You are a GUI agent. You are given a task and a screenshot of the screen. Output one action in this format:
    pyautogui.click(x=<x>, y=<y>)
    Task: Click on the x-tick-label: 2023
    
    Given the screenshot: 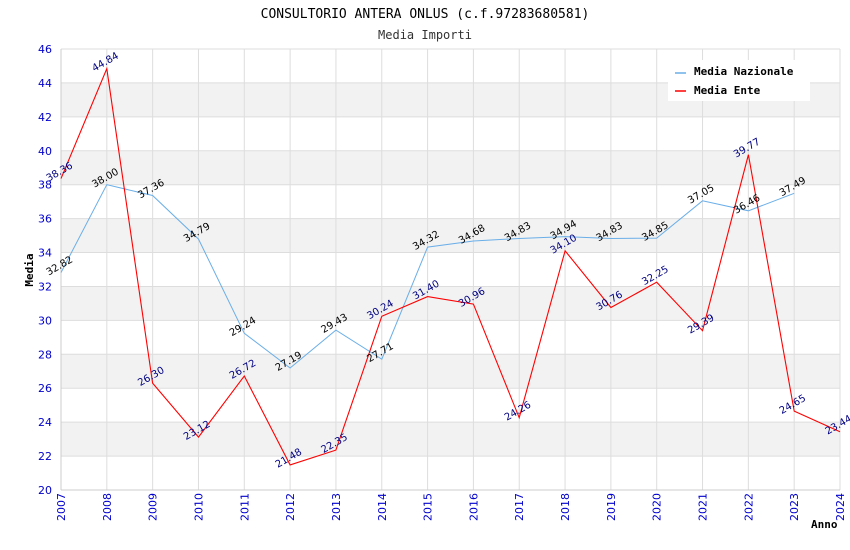 What is the action you would take?
    pyautogui.click(x=794, y=507)
    